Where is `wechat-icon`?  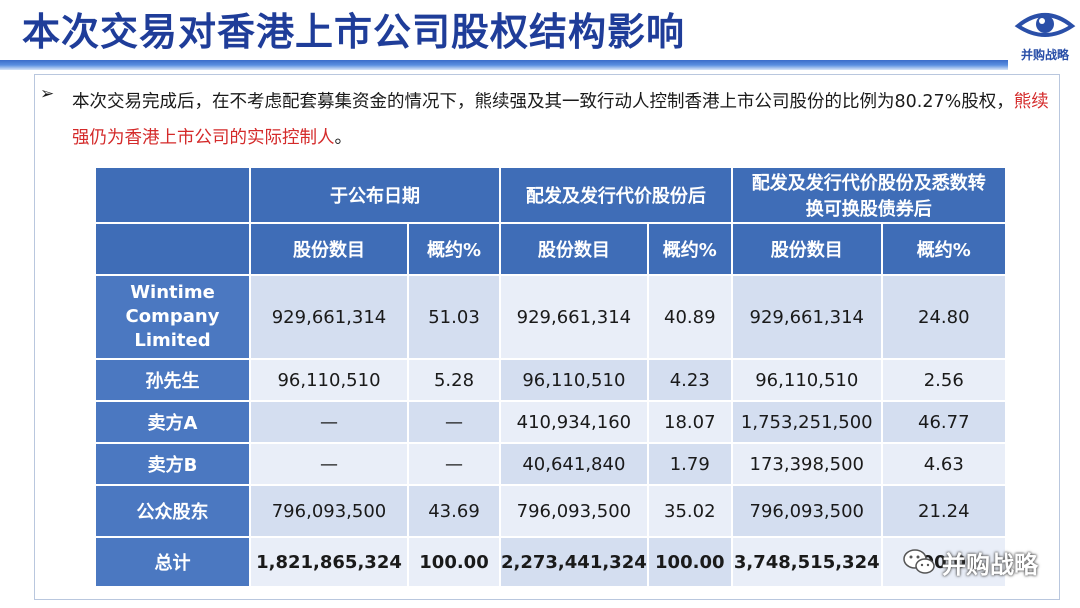 wechat-icon is located at coordinates (919, 561).